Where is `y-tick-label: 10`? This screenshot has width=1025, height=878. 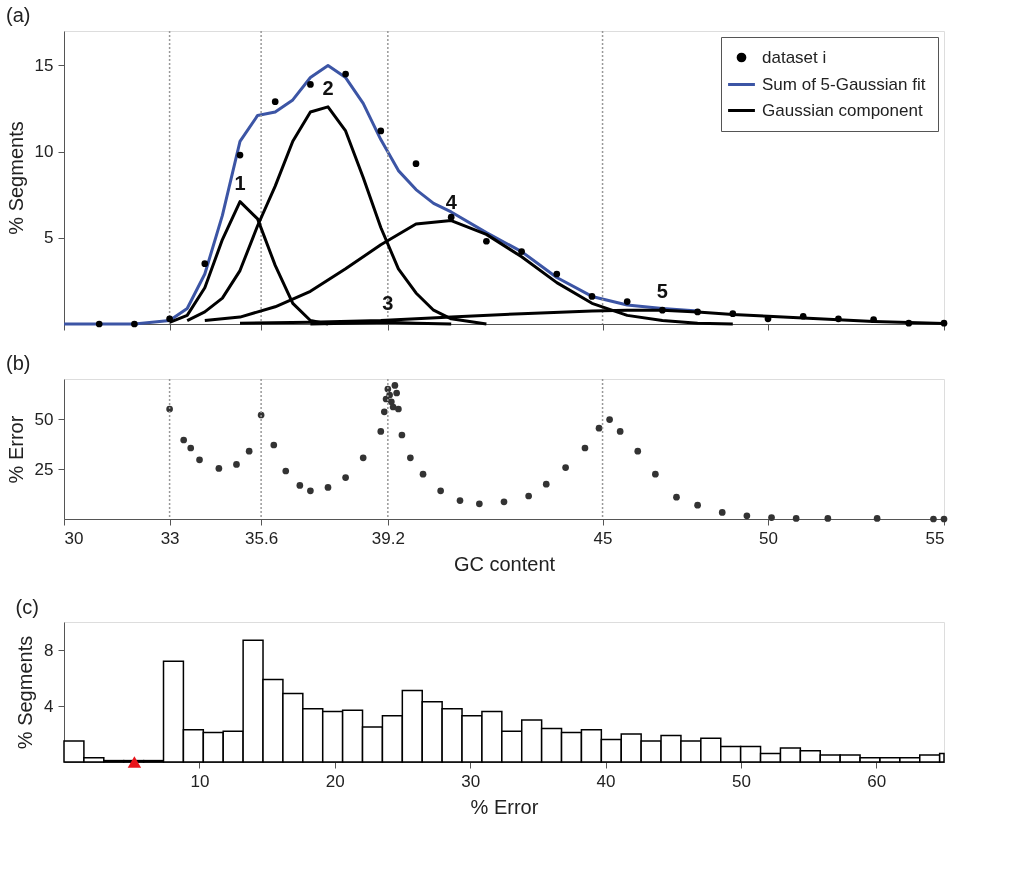 y-tick-label: 10 is located at coordinates (44, 152).